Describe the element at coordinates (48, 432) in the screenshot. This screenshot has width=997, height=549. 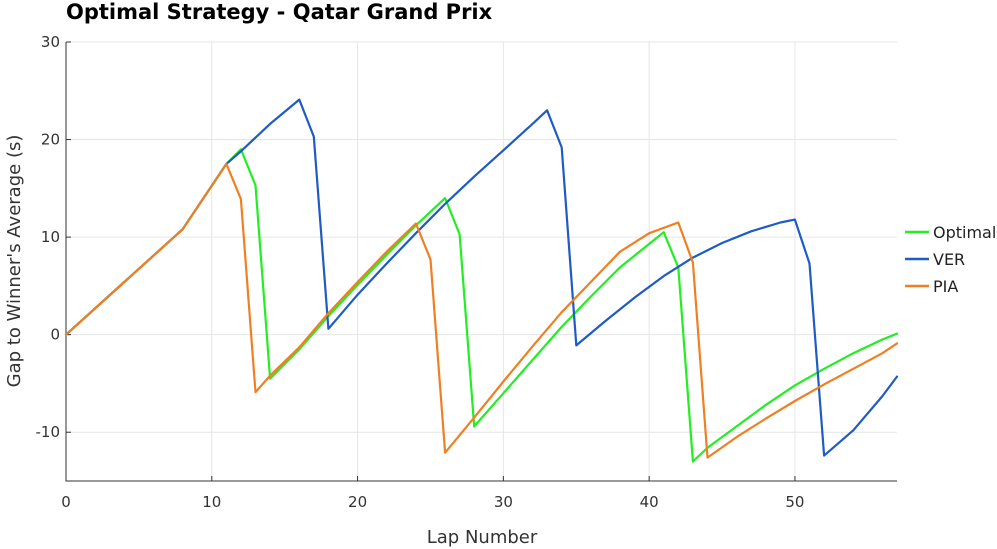
I see `y-tick-label: -10` at that location.